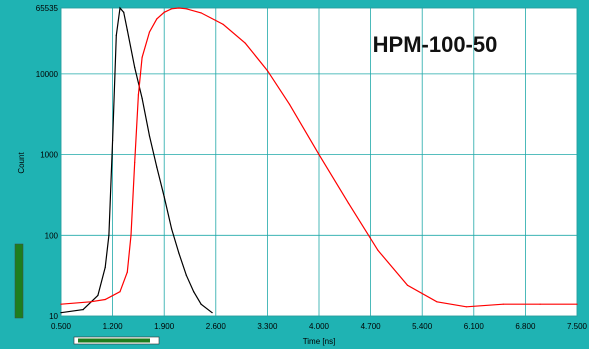  What do you see at coordinates (49, 155) in the screenshot?
I see `y-tick-label: 1000` at bounding box center [49, 155].